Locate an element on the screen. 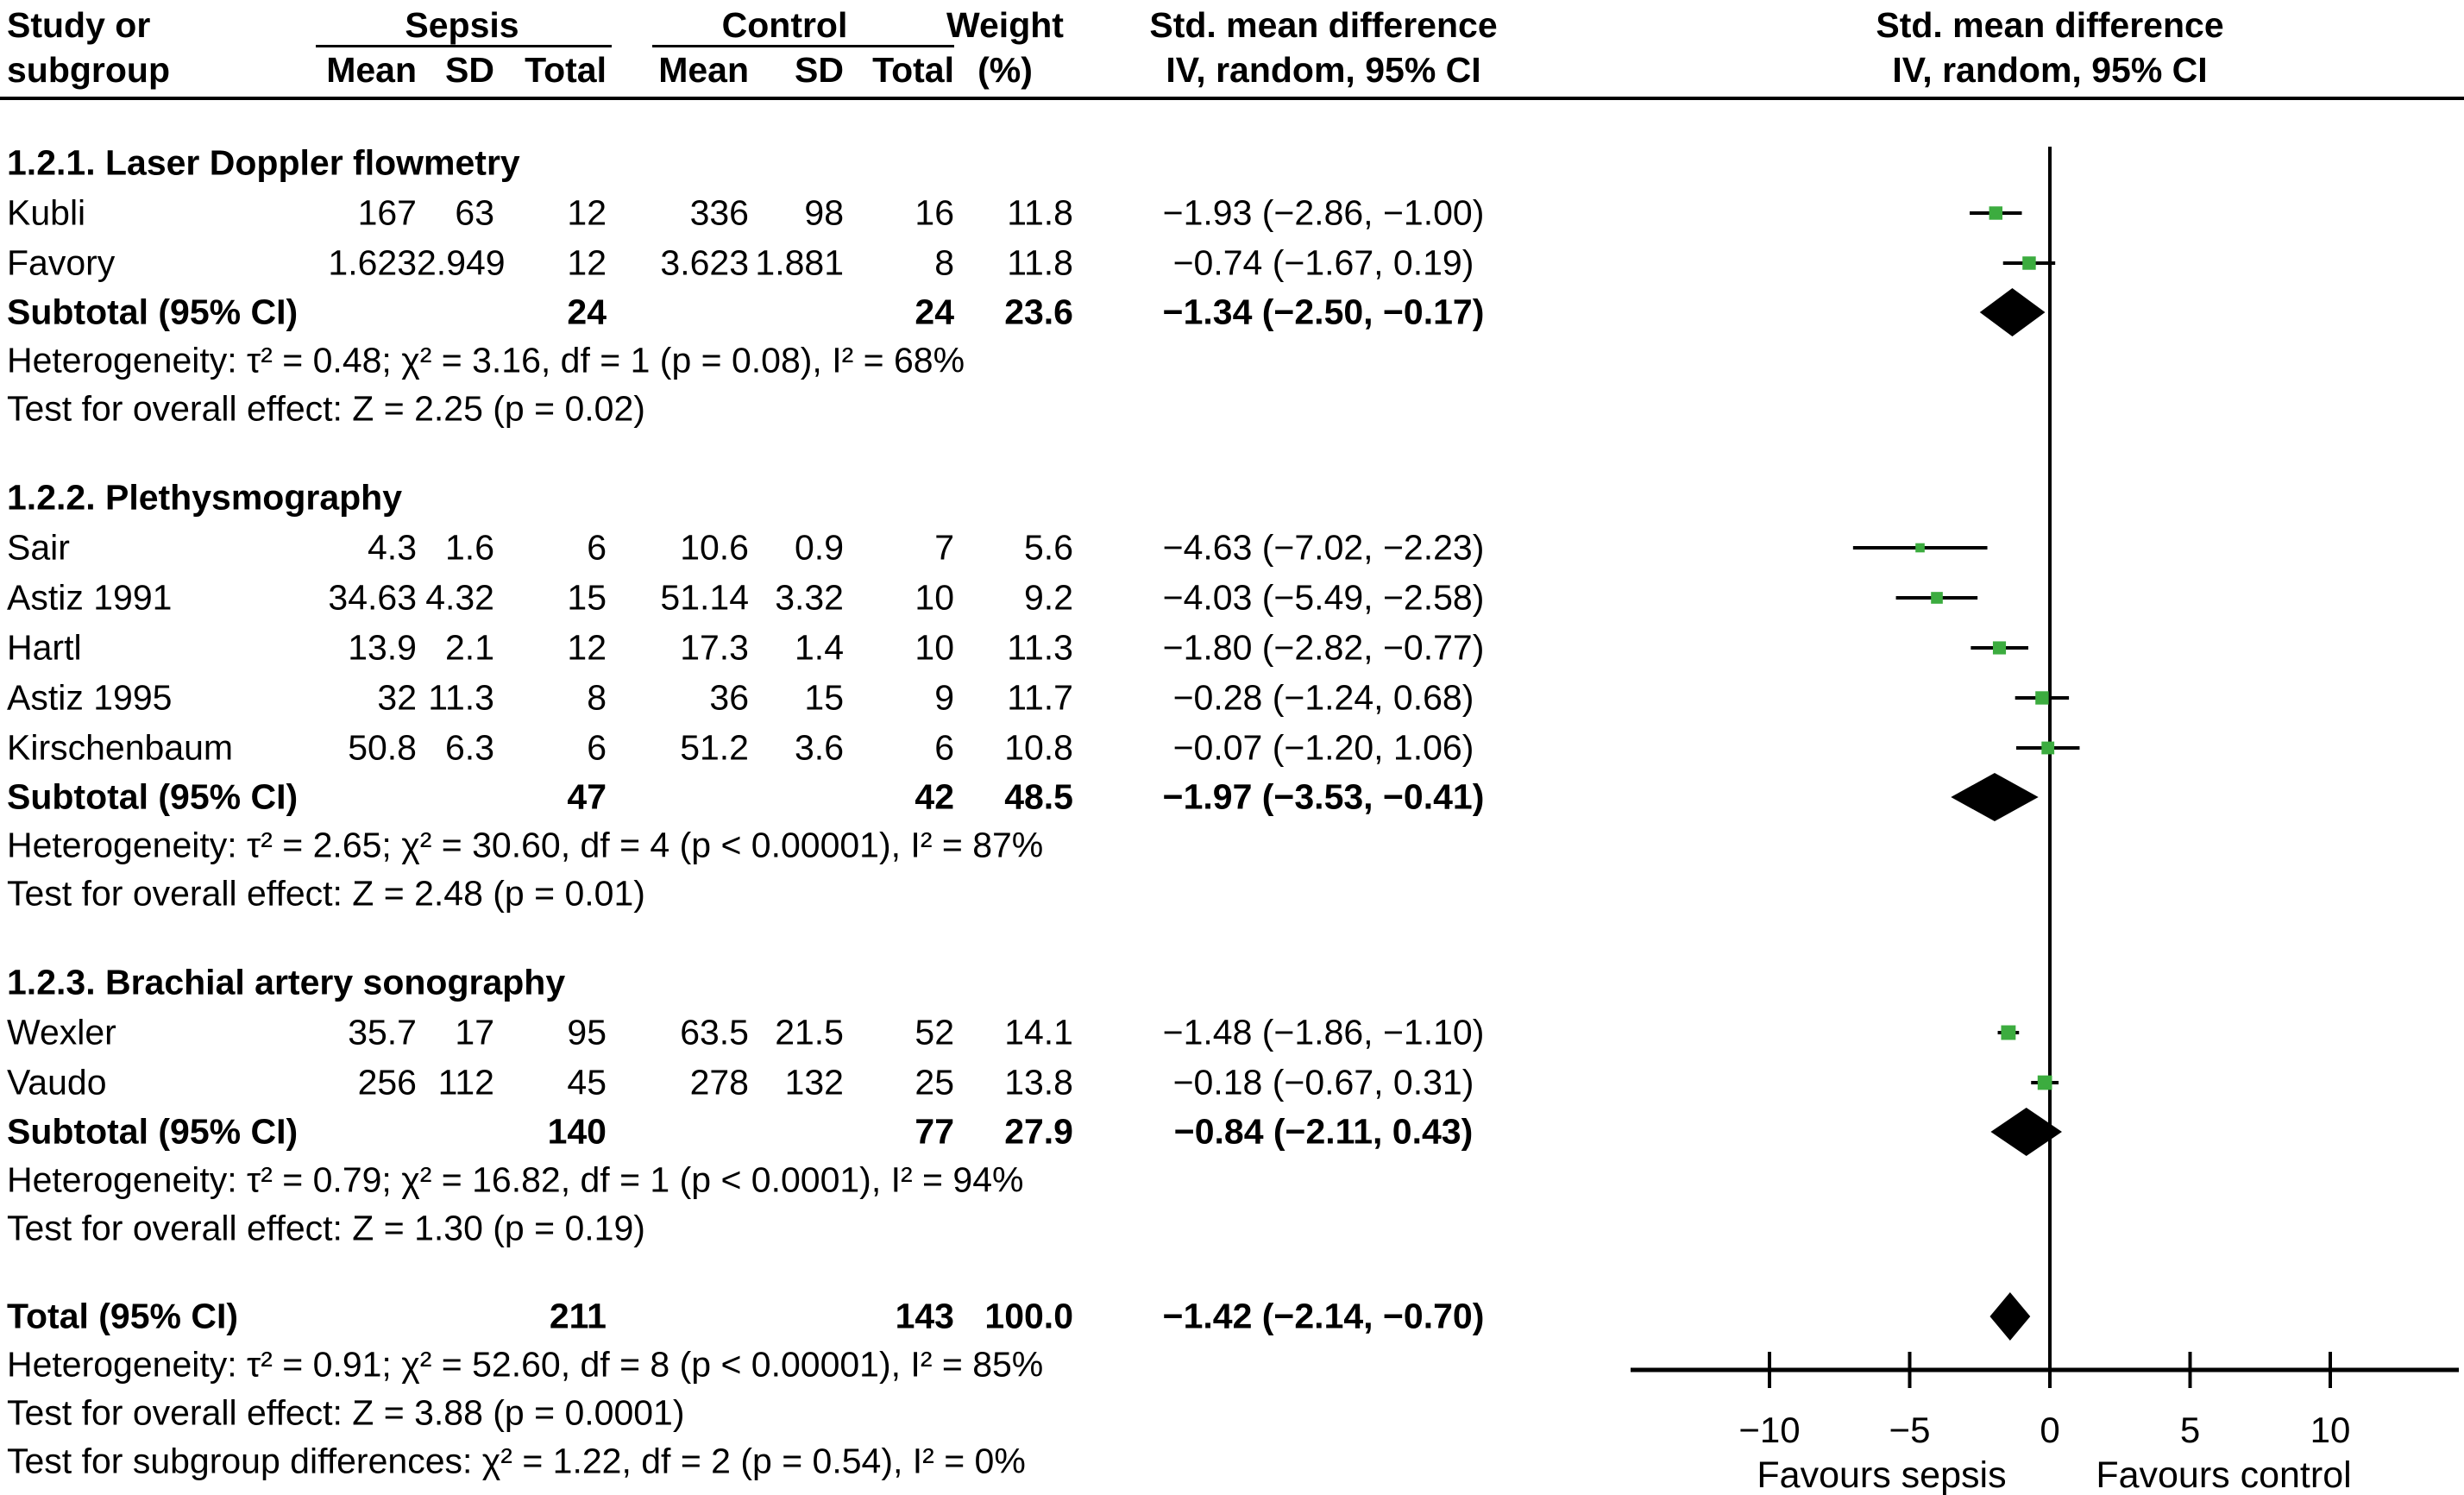 Image resolution: width=2464 pixels, height=1495 pixels. control-total: 8 is located at coordinates (944, 262).